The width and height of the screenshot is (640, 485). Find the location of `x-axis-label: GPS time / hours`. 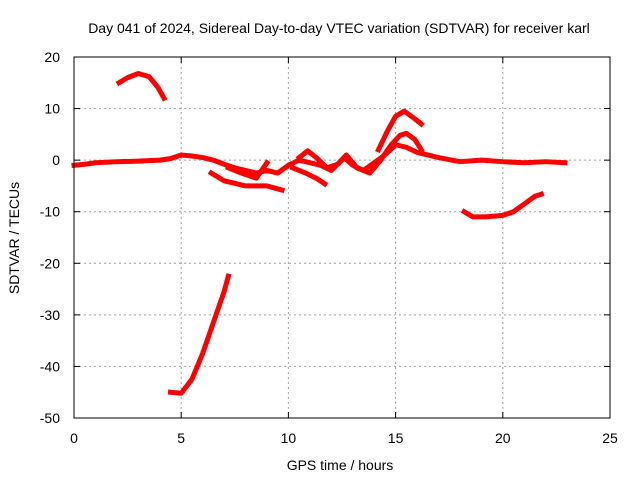

x-axis-label: GPS time / hours is located at coordinates (340, 465).